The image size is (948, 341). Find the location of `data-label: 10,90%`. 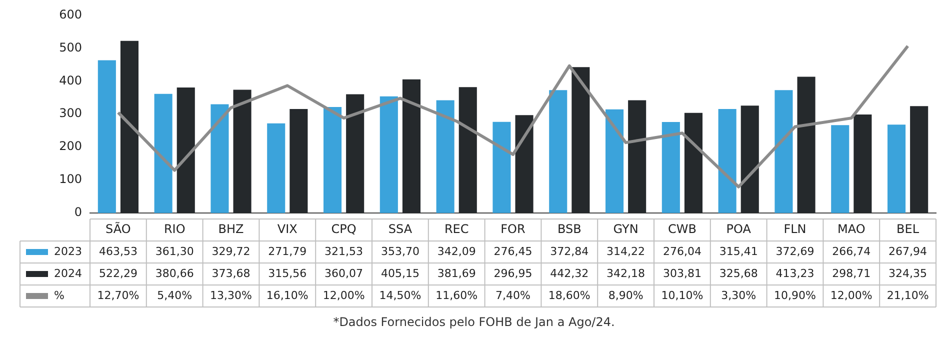

data-label: 10,90% is located at coordinates (795, 295).